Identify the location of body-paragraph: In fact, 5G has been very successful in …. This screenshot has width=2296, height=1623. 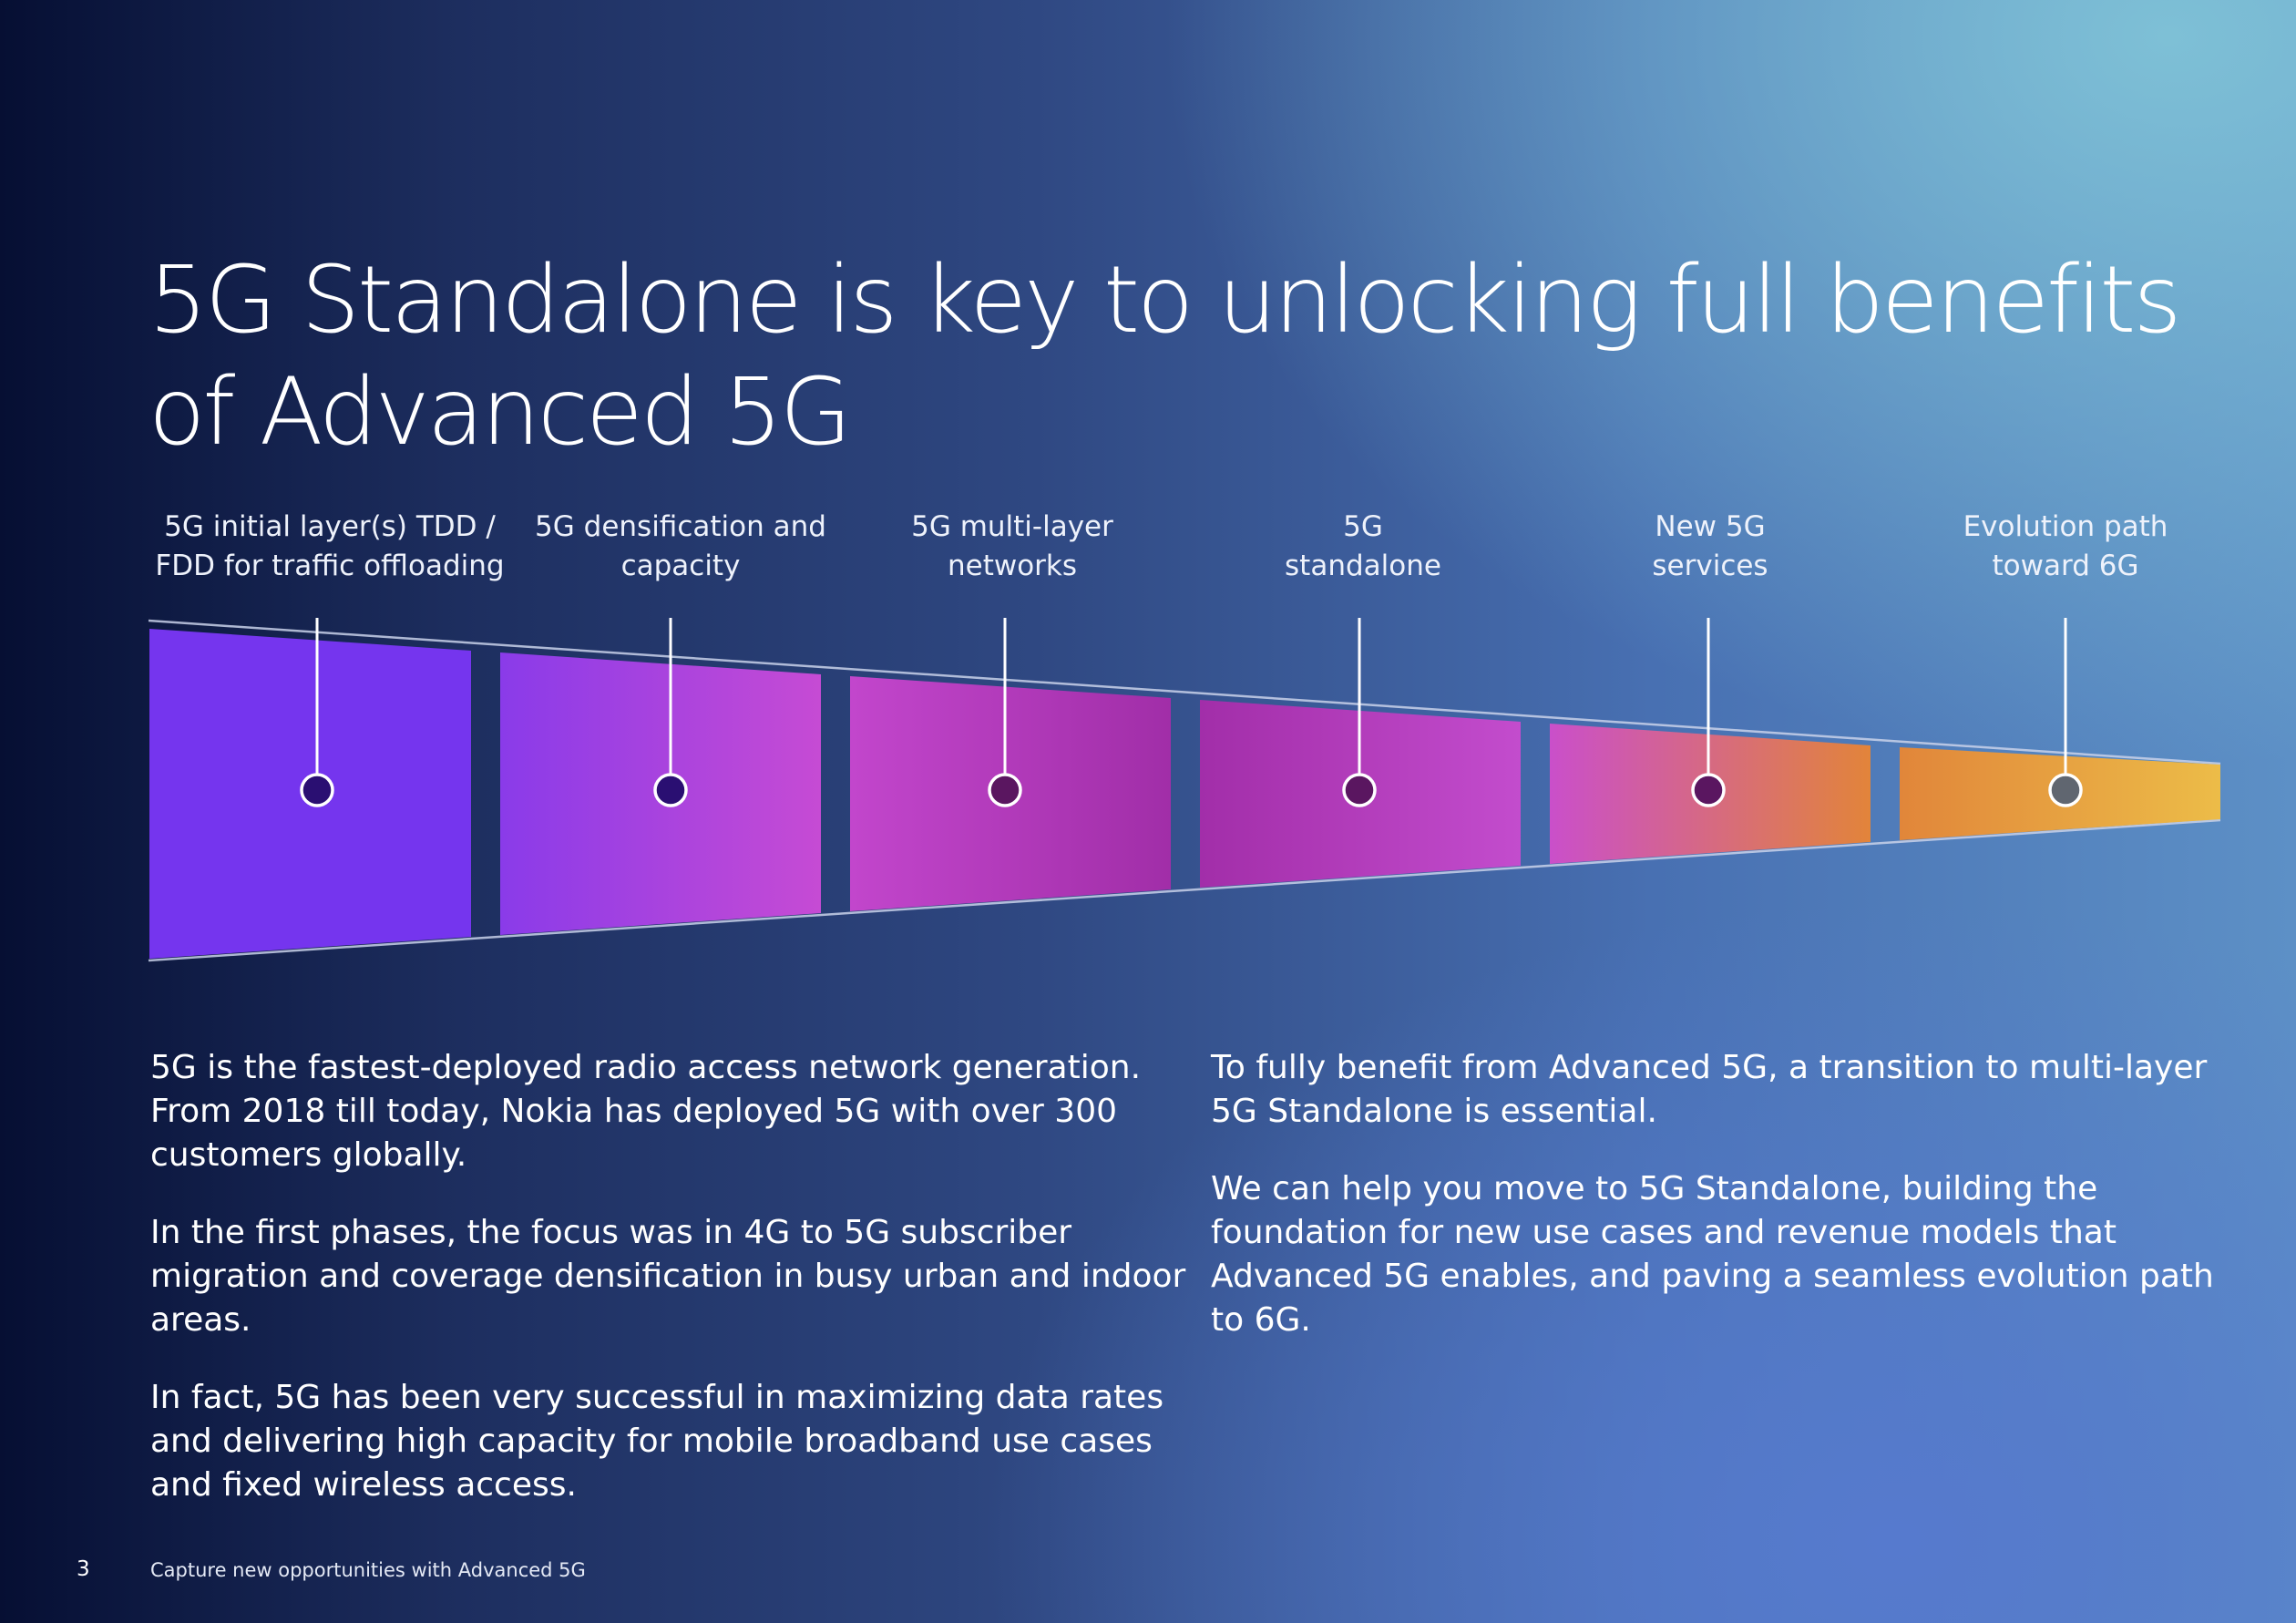
(657, 1441).